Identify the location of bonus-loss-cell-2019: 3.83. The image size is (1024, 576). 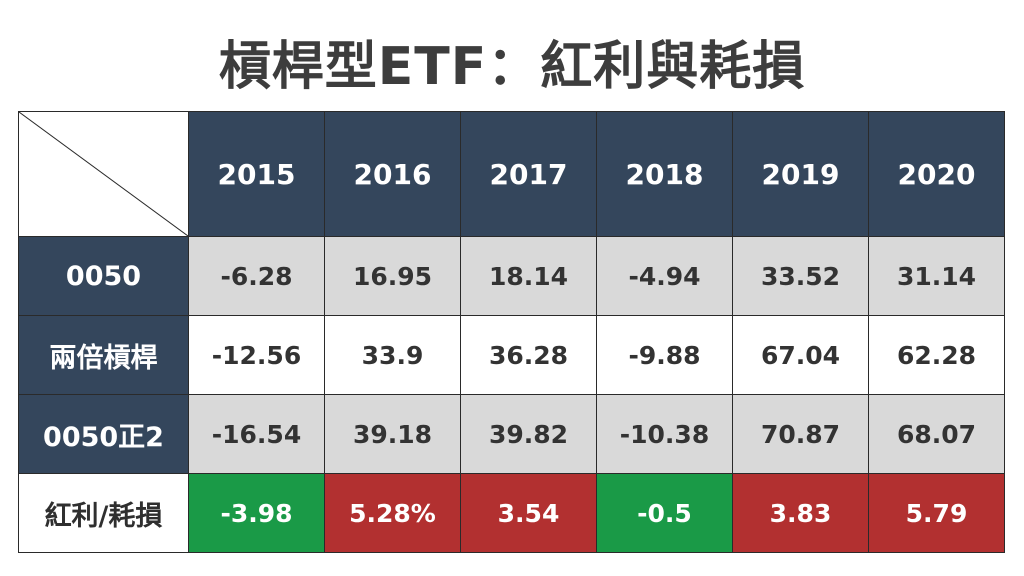
(800, 513).